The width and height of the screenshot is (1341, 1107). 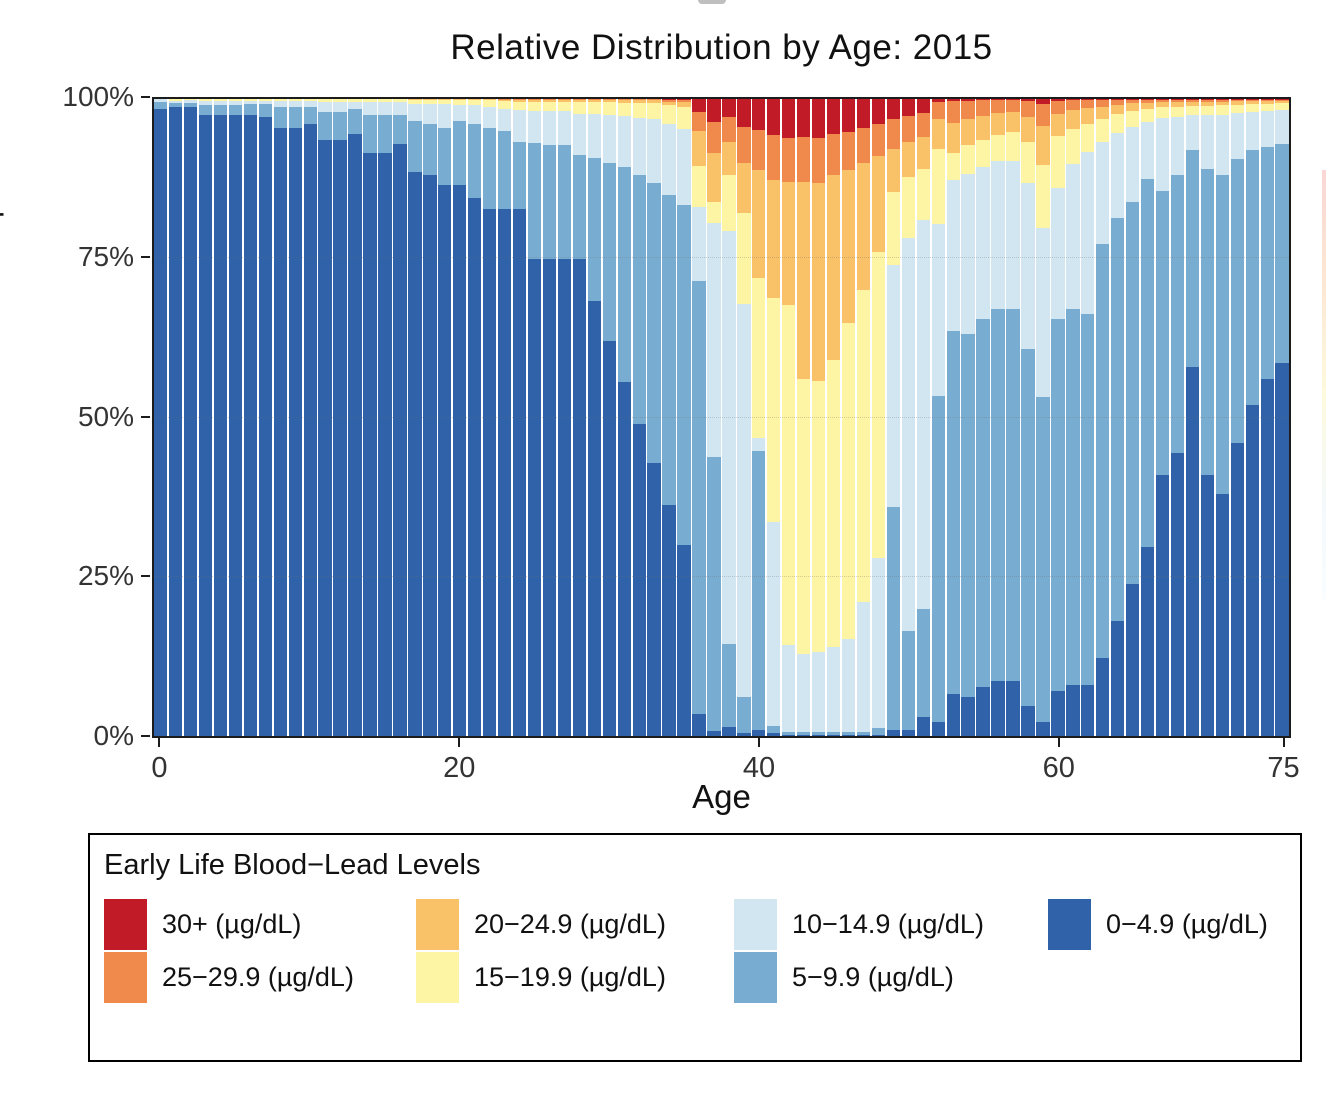 I want to click on y-tick-label: 100%, so click(x=98, y=96).